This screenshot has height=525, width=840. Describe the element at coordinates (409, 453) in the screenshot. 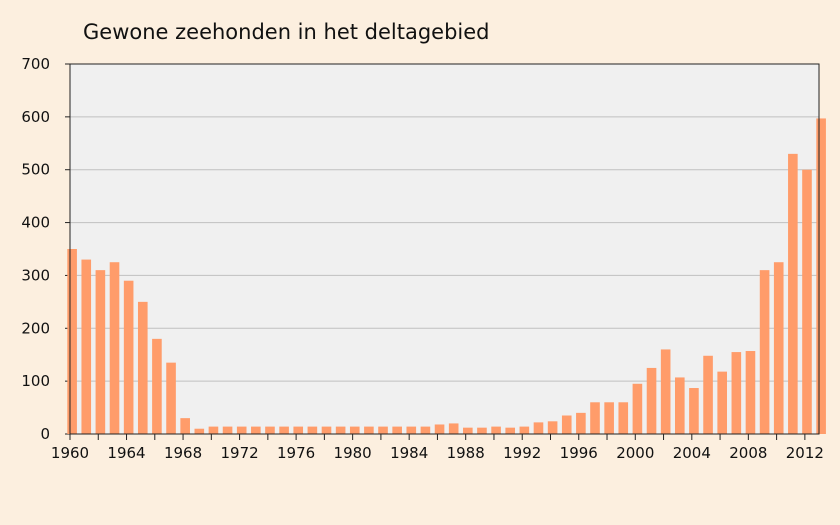

I see `x-tick-label: 1984` at that location.